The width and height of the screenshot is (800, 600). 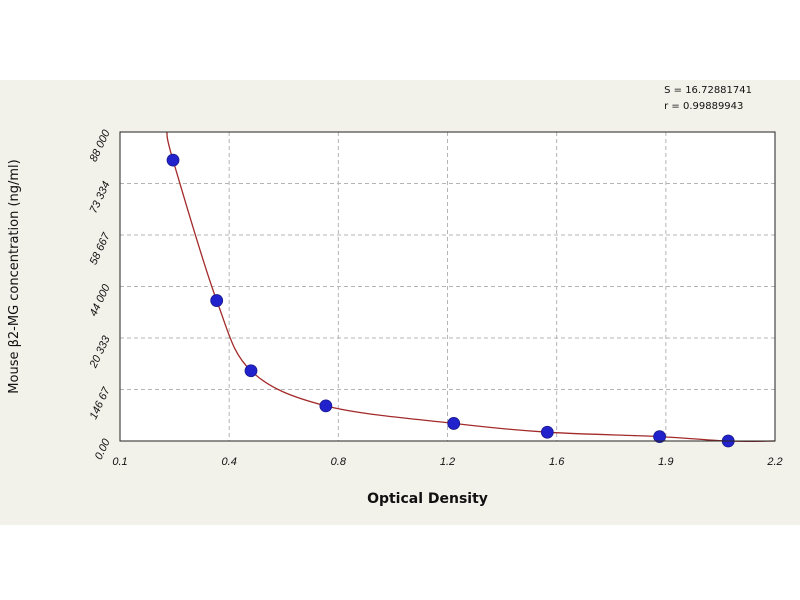 I want to click on y-tick-labels: 0.00 146 67 20 333 44 000 58 667 73 334 88 000, so click(x=100, y=294).